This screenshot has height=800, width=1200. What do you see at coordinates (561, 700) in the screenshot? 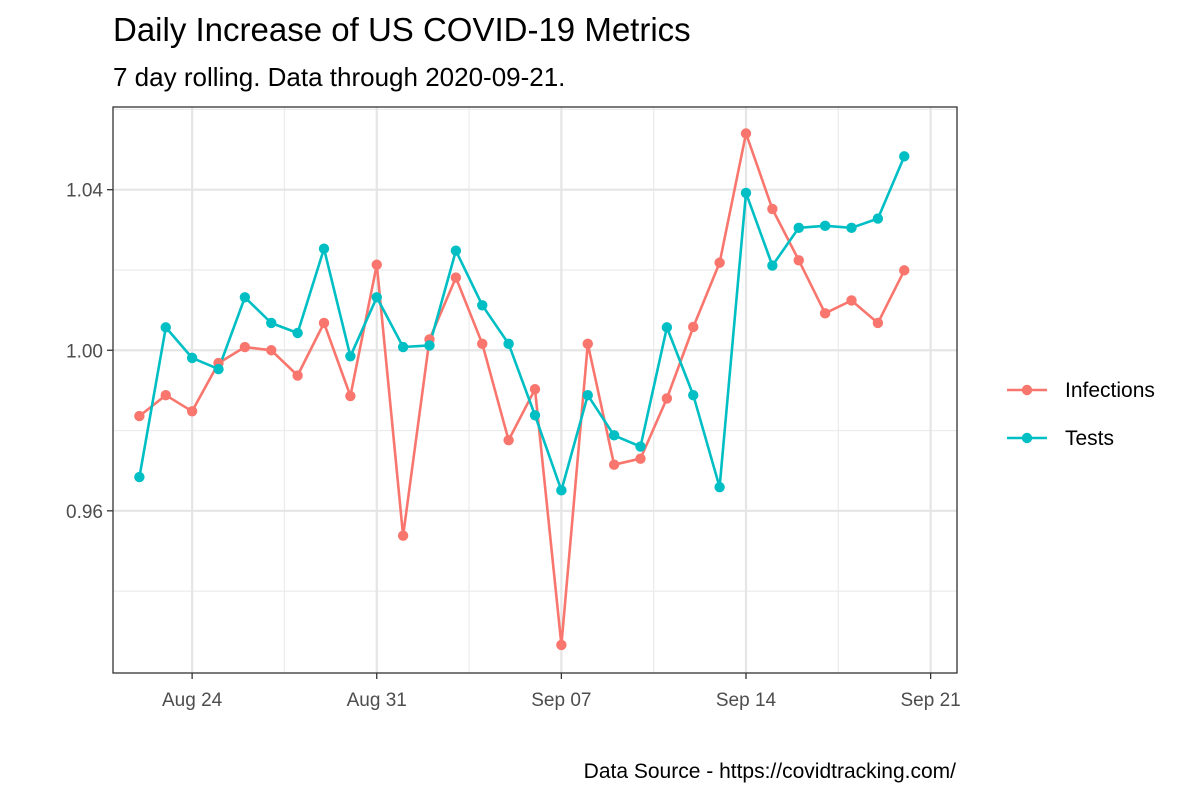
I see `x-tick-label: Sep 07` at bounding box center [561, 700].